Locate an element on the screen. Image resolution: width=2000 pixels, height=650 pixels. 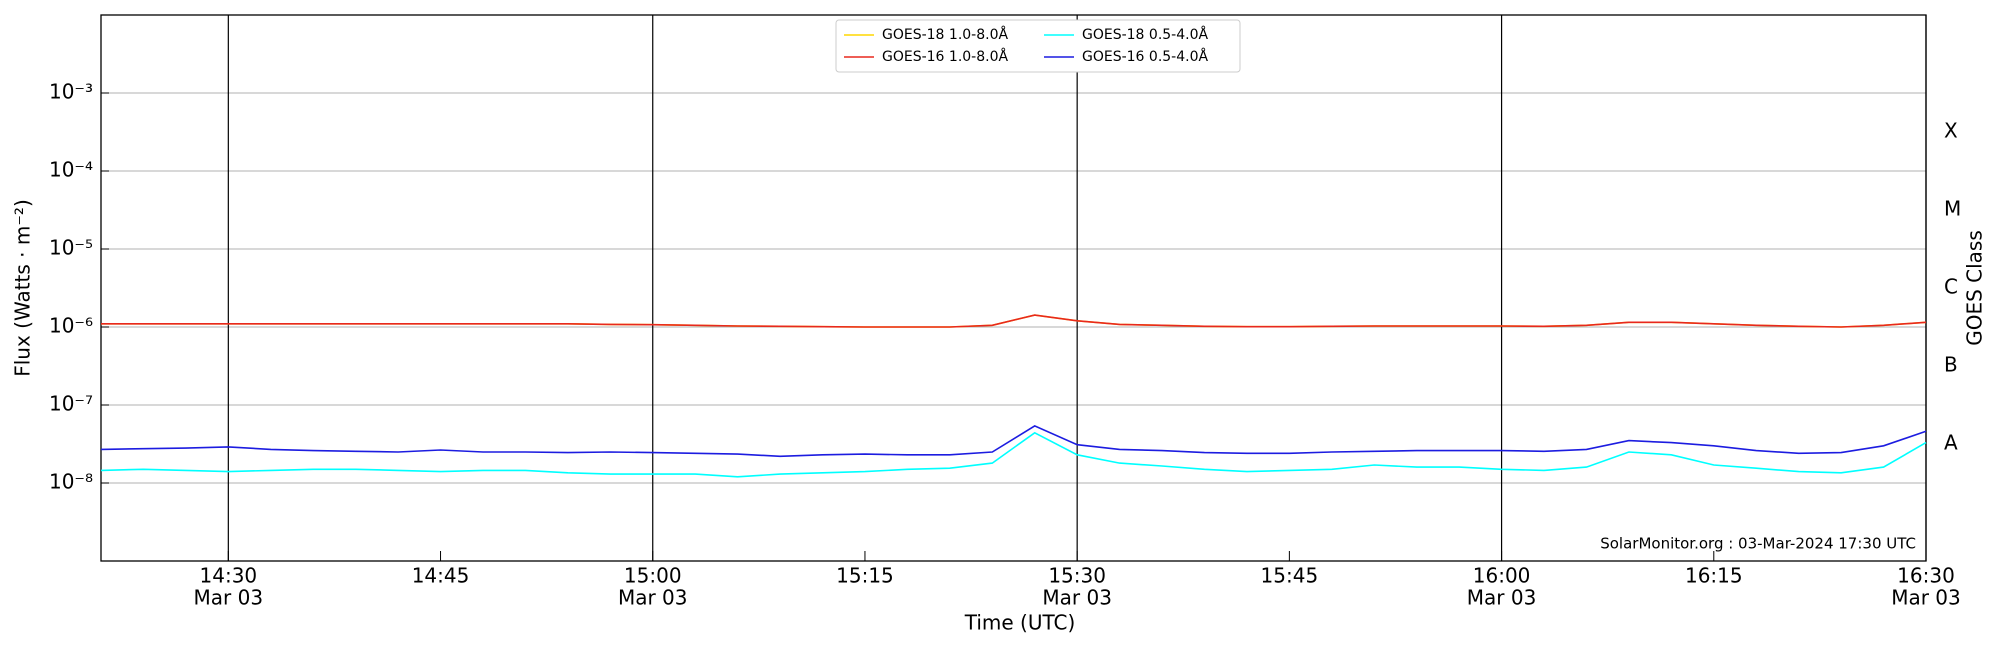
legend-label: GOES-18 1.0-8.0Å is located at coordinates (945, 34).